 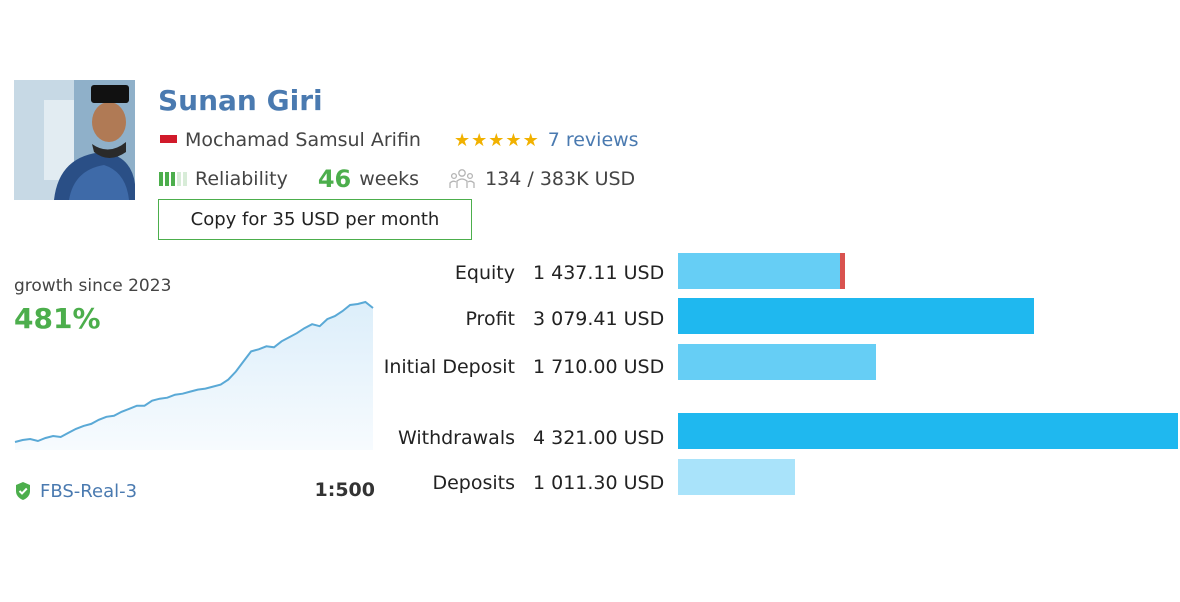 I want to click on stat-label: Deposits, so click(x=473, y=483).